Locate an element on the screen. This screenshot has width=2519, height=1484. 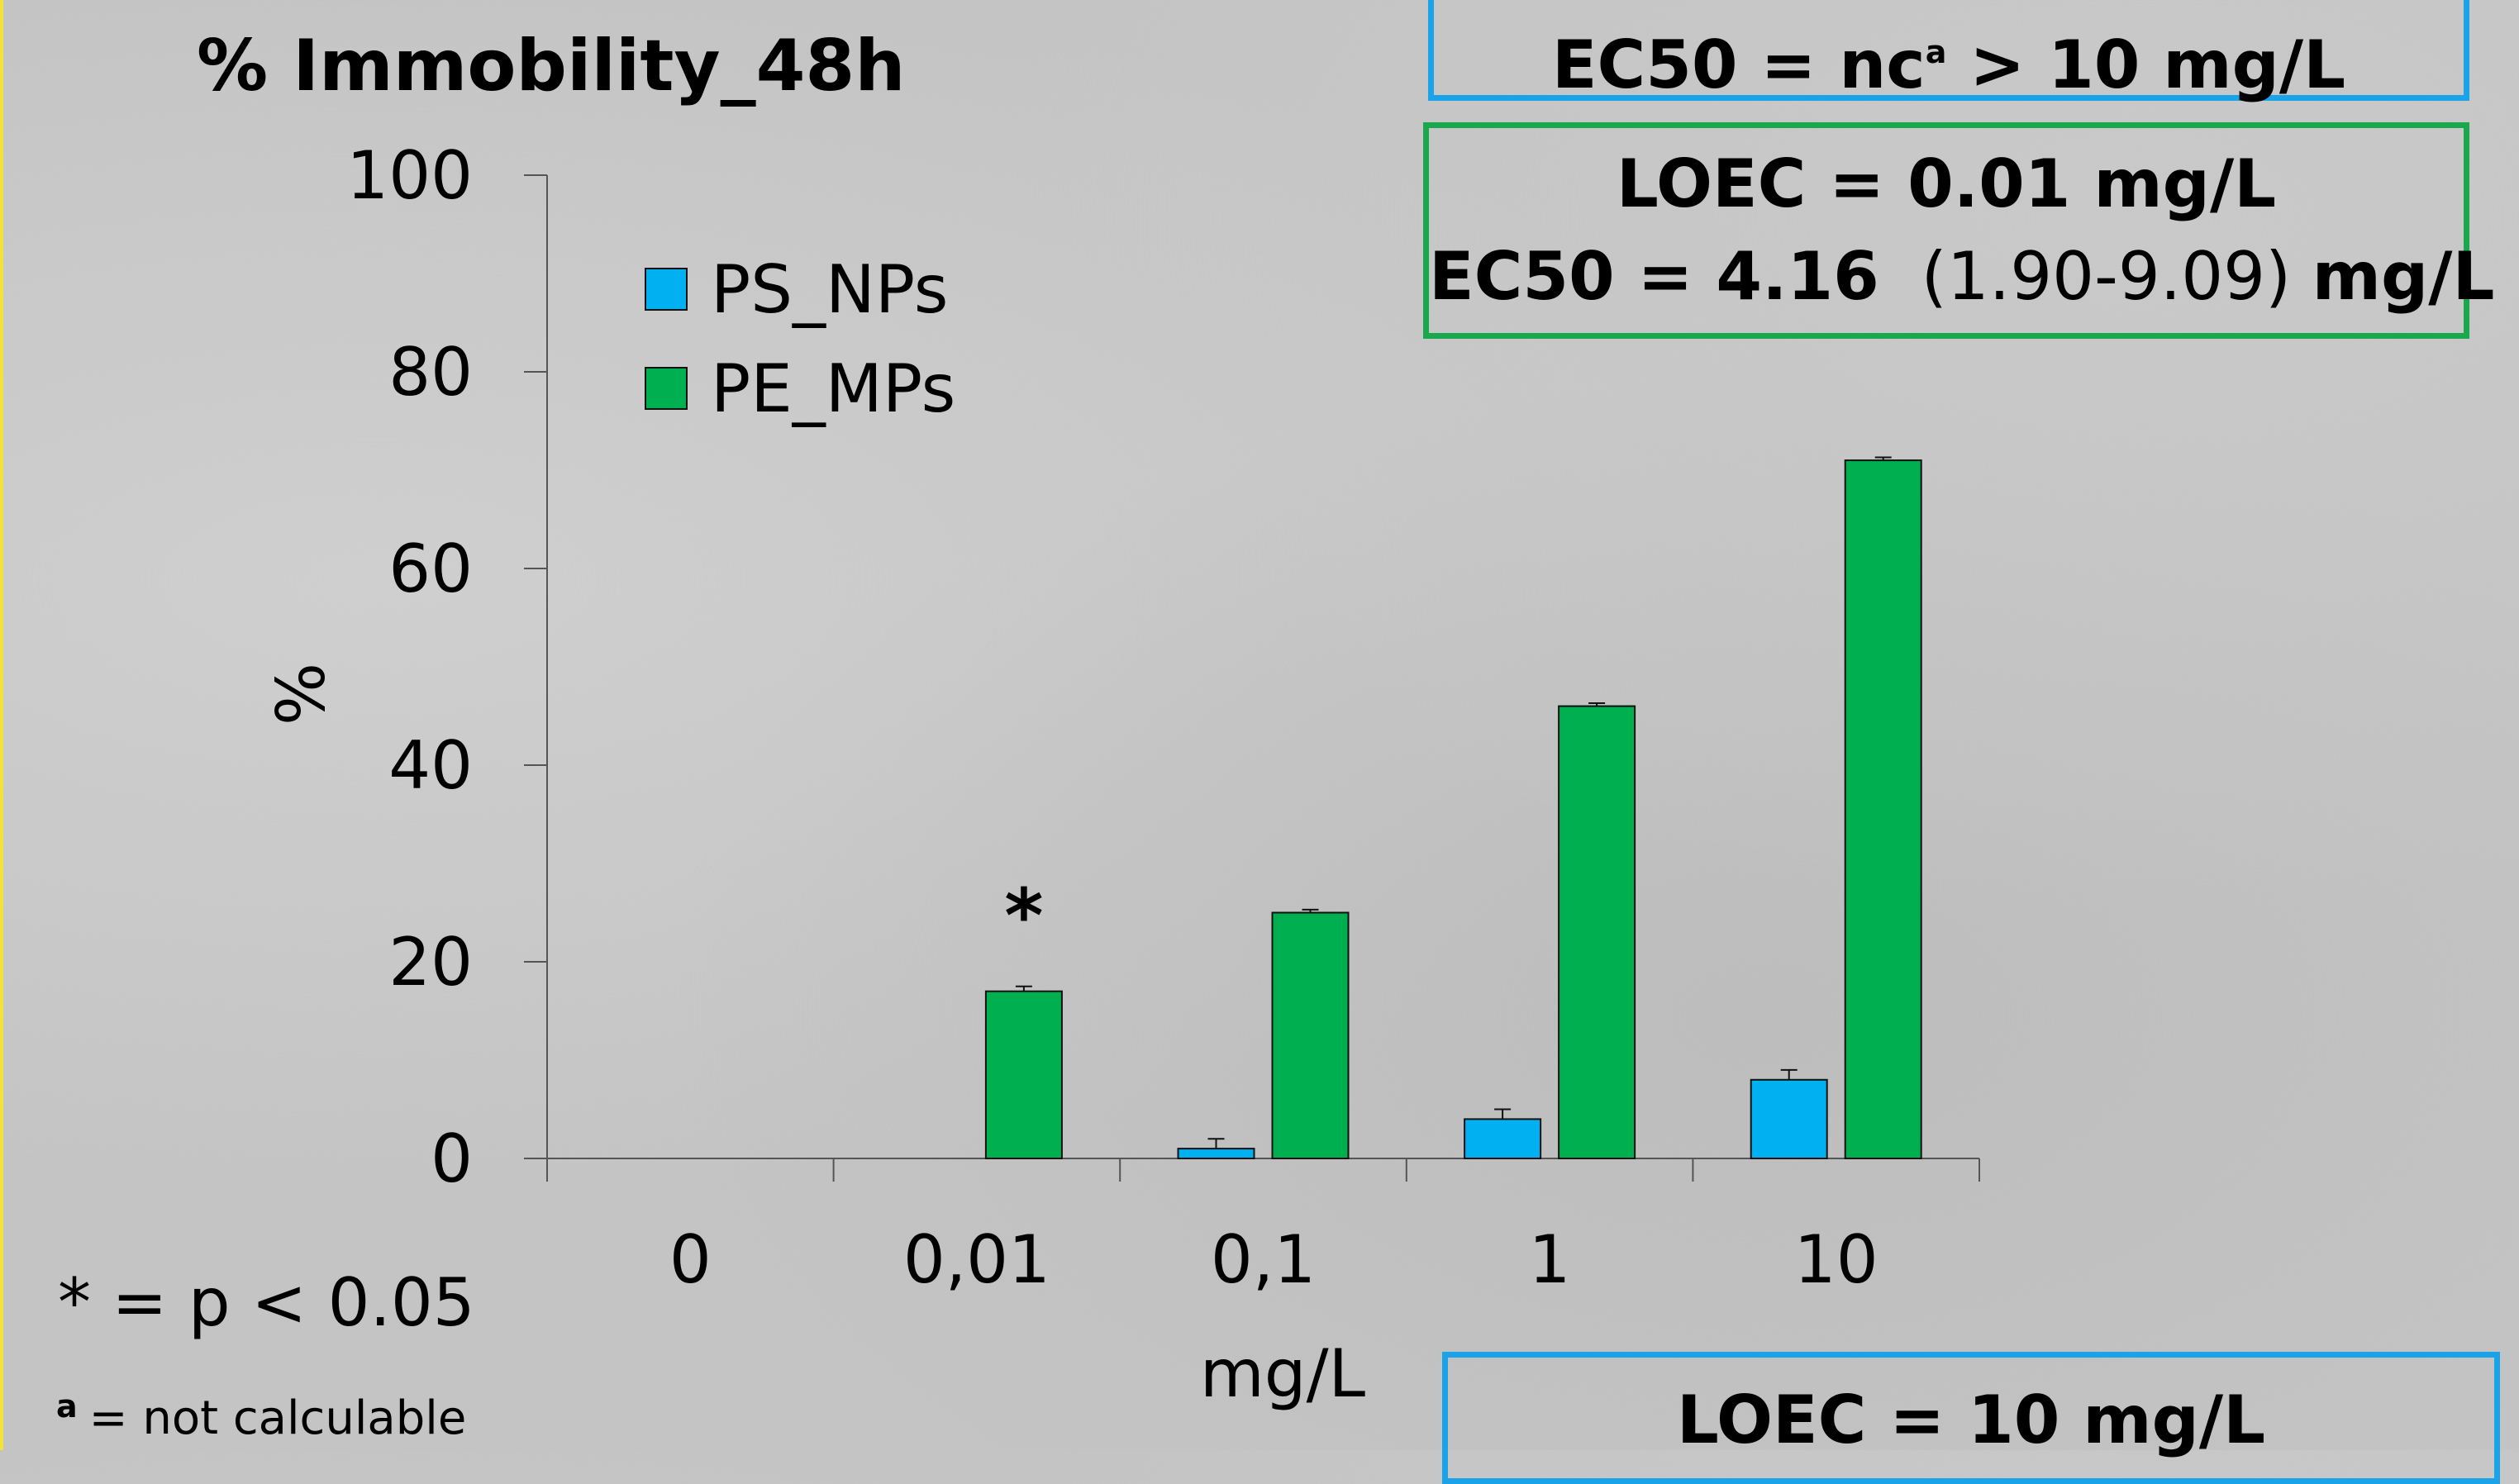
ps-ec50-box: EC50 = nca > 10 mg/L is located at coordinates (1948, 51).